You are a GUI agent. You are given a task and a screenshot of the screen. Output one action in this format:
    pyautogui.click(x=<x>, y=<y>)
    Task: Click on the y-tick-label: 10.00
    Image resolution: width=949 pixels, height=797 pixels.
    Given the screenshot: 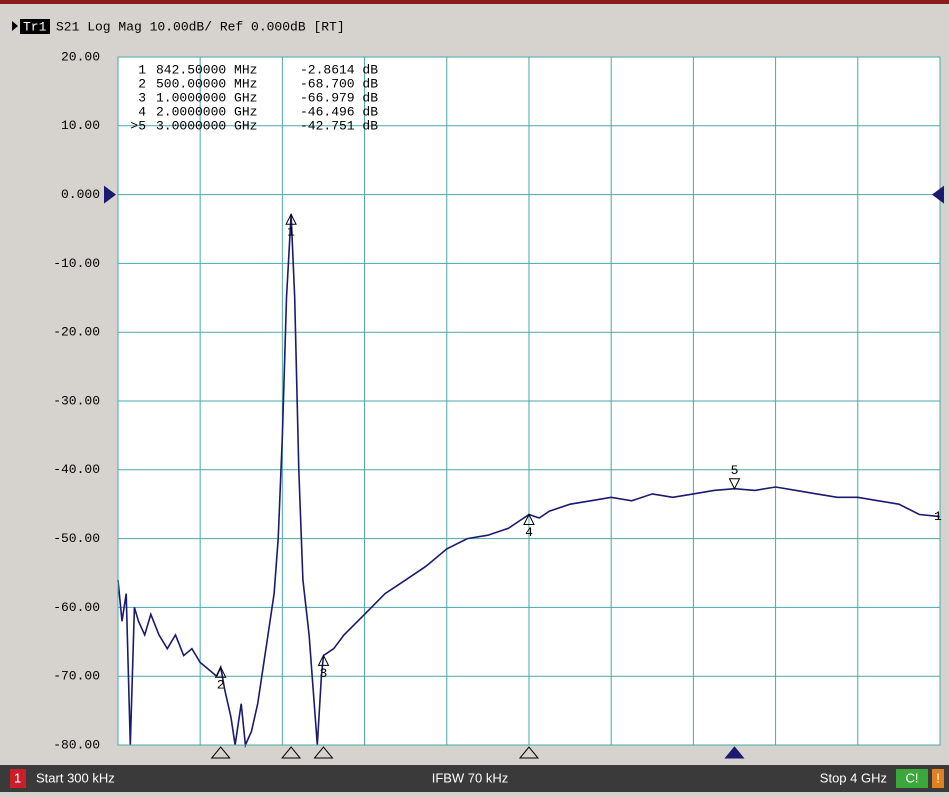 What is the action you would take?
    pyautogui.click(x=80, y=125)
    